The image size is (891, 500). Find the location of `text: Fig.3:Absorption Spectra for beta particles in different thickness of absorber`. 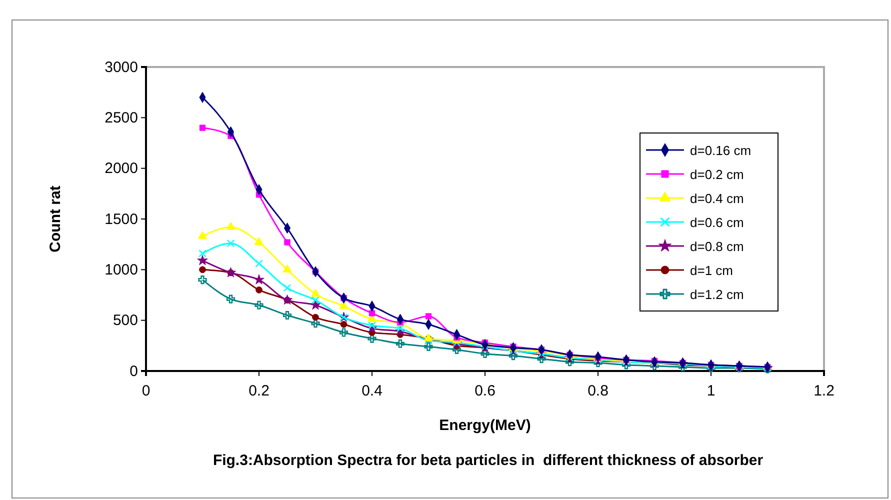

text: Fig.3:Absorption Spectra for beta particles in different thickness of absorber is located at coordinates (488, 460).